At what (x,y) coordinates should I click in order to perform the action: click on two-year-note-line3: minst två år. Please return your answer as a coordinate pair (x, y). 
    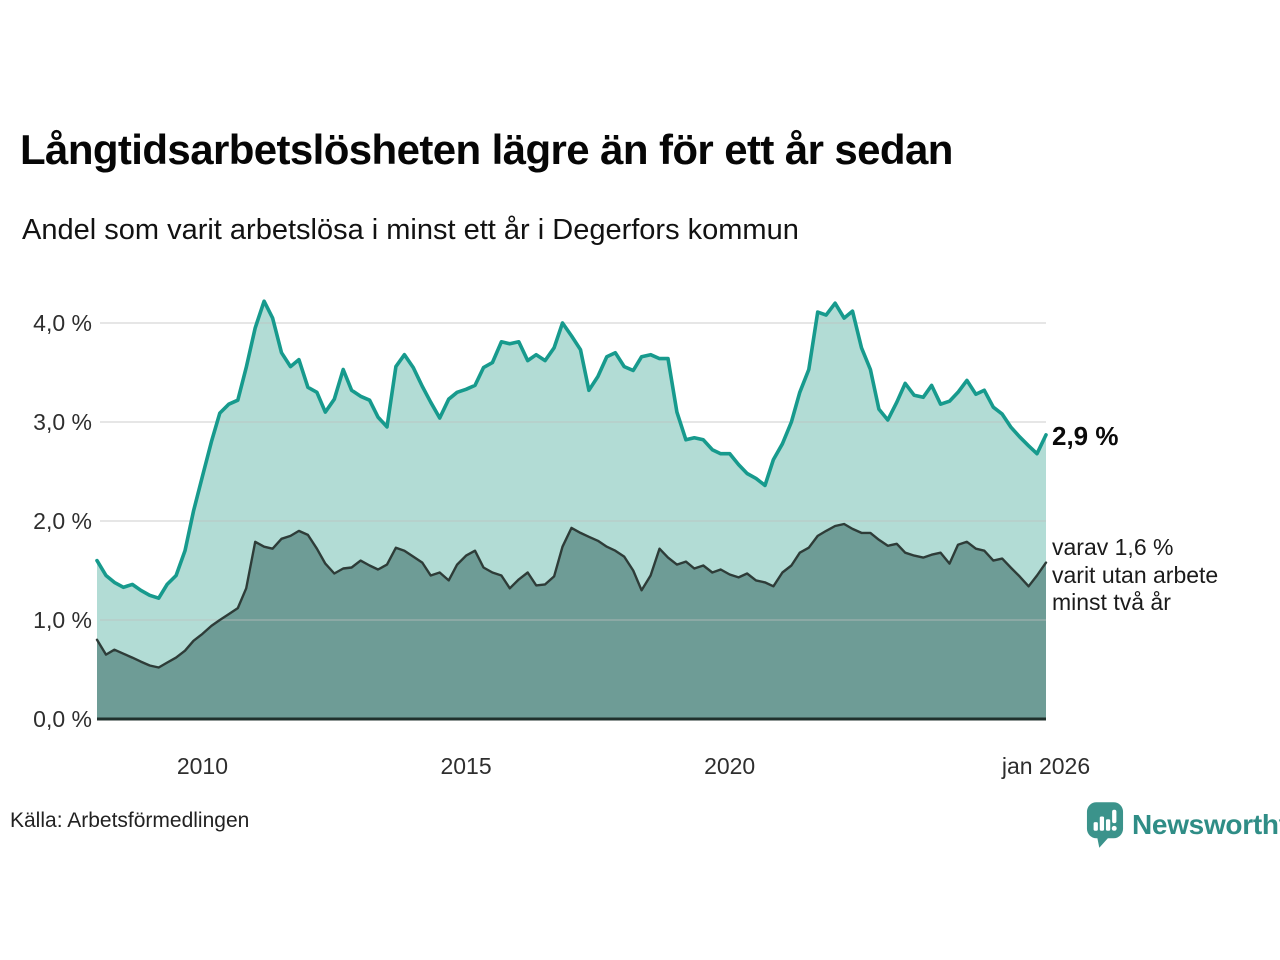
    Looking at the image, I should click on (1111, 602).